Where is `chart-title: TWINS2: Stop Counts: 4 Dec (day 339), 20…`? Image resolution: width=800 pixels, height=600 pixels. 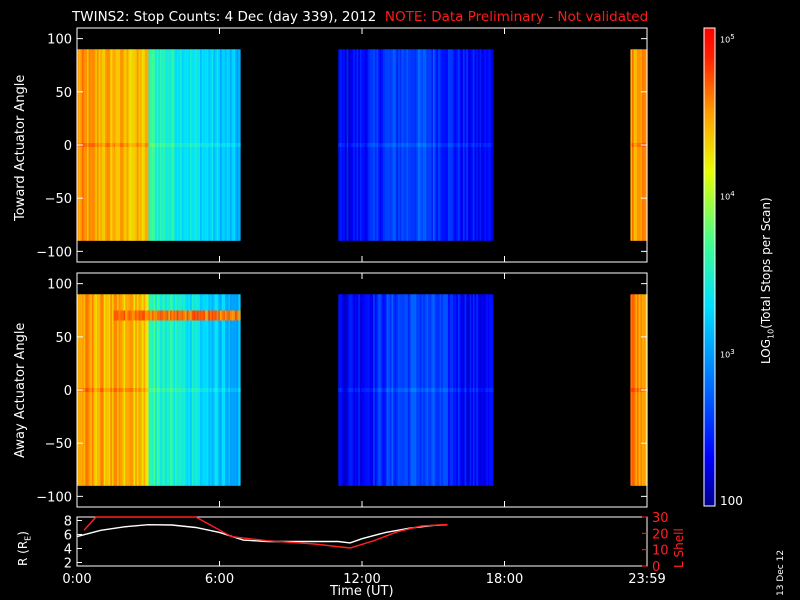
chart-title: TWINS2: Stop Counts: 4 Dec (day 339), 20… is located at coordinates (360, 17).